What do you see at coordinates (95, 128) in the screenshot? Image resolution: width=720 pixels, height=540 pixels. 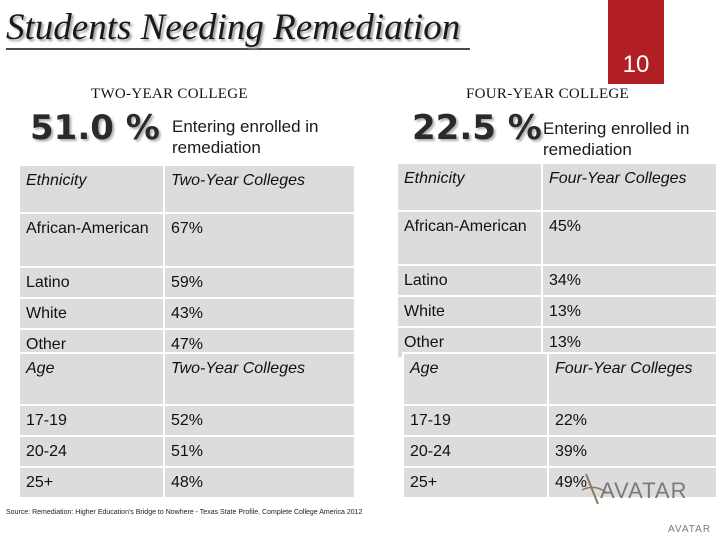 I see `two-year-percent: 51.0 %` at bounding box center [95, 128].